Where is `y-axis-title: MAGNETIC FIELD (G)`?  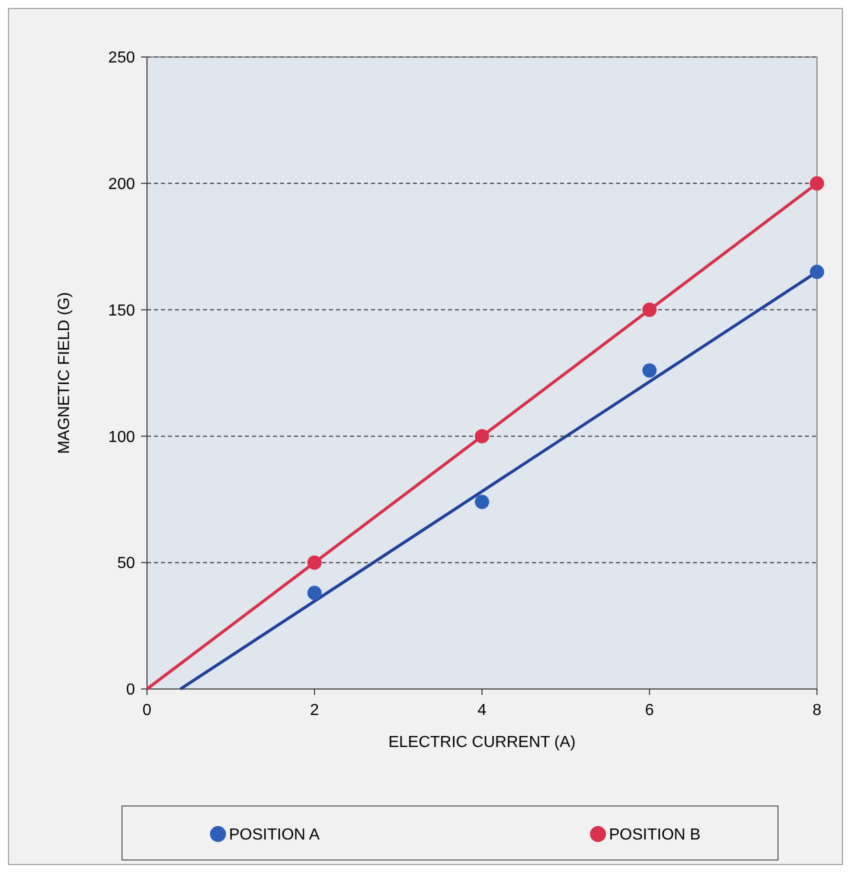
y-axis-title: MAGNETIC FIELD (G) is located at coordinates (64, 373).